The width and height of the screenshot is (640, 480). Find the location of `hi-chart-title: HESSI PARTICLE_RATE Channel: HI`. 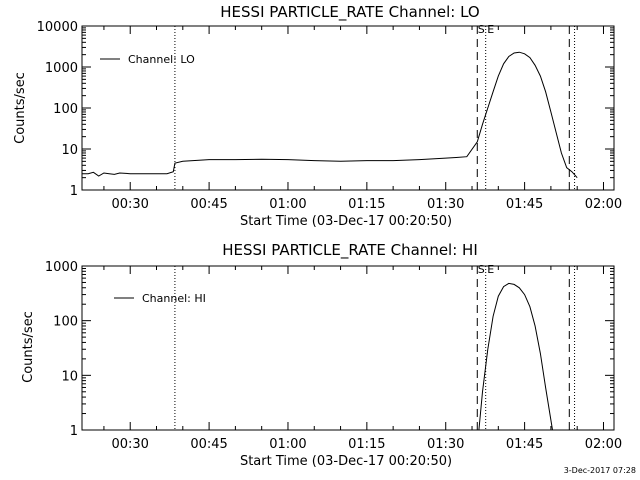

hi-chart-title: HESSI PARTICLE_RATE Channel: HI is located at coordinates (350, 250).